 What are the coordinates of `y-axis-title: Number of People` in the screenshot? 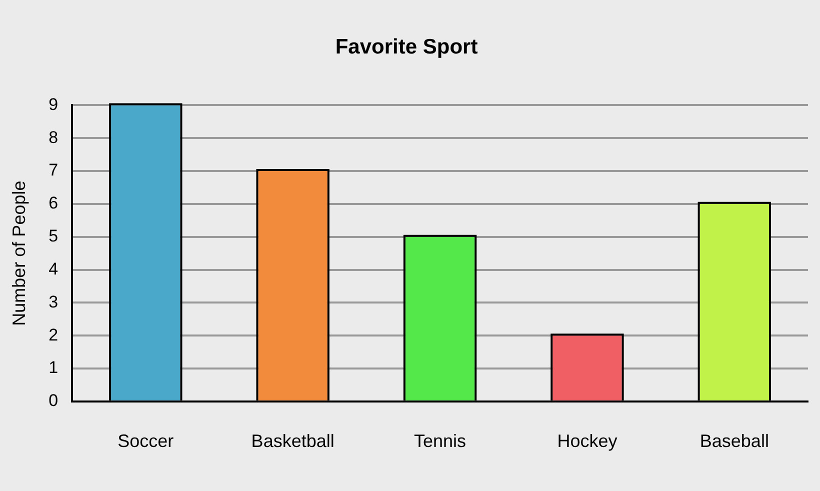 It's located at (18, 253).